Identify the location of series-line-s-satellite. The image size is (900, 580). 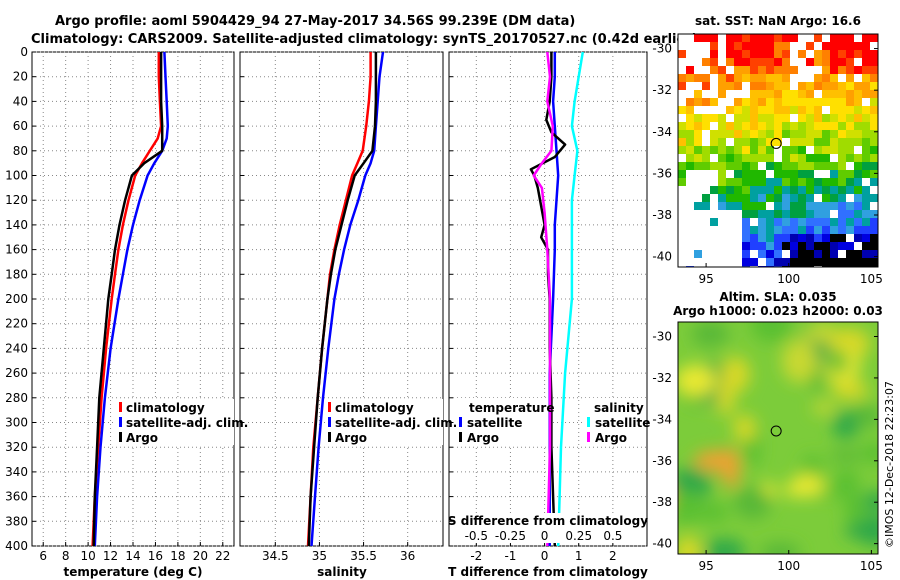
(570, 299).